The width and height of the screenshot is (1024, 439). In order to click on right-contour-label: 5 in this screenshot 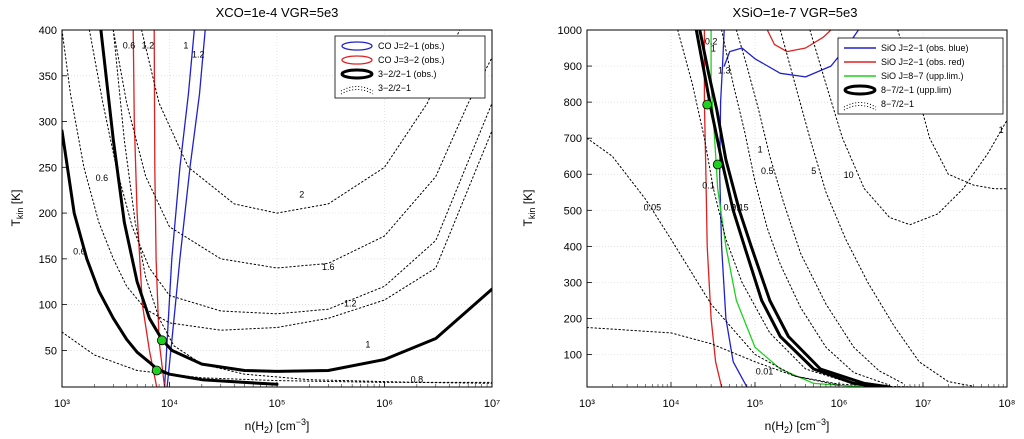, I will do `click(813, 171)`.